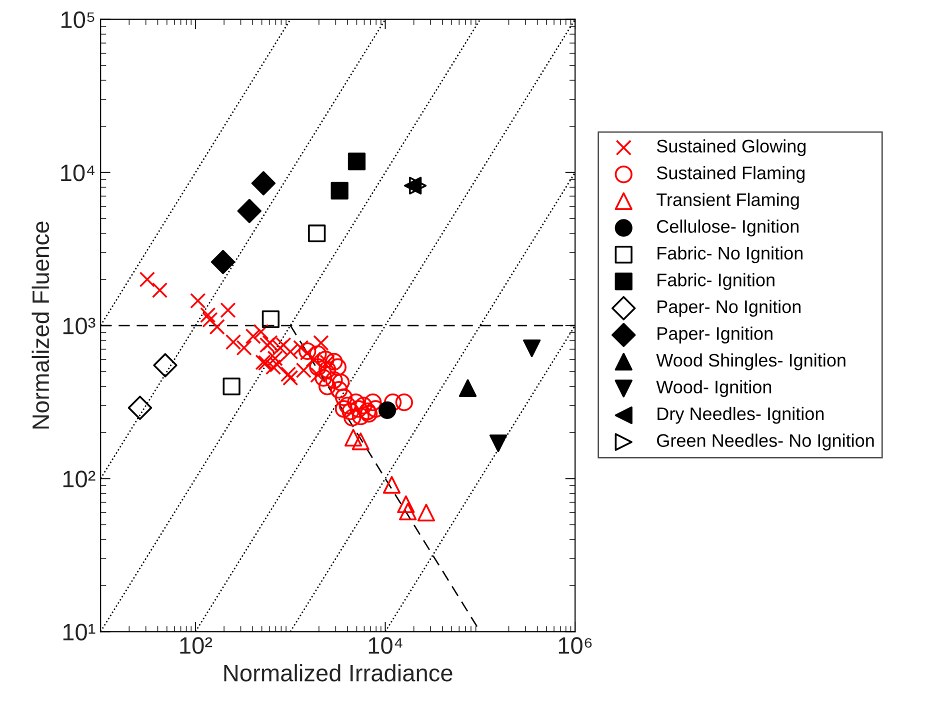  I want to click on legend-label: Cellulose- Ignition, so click(727, 228).